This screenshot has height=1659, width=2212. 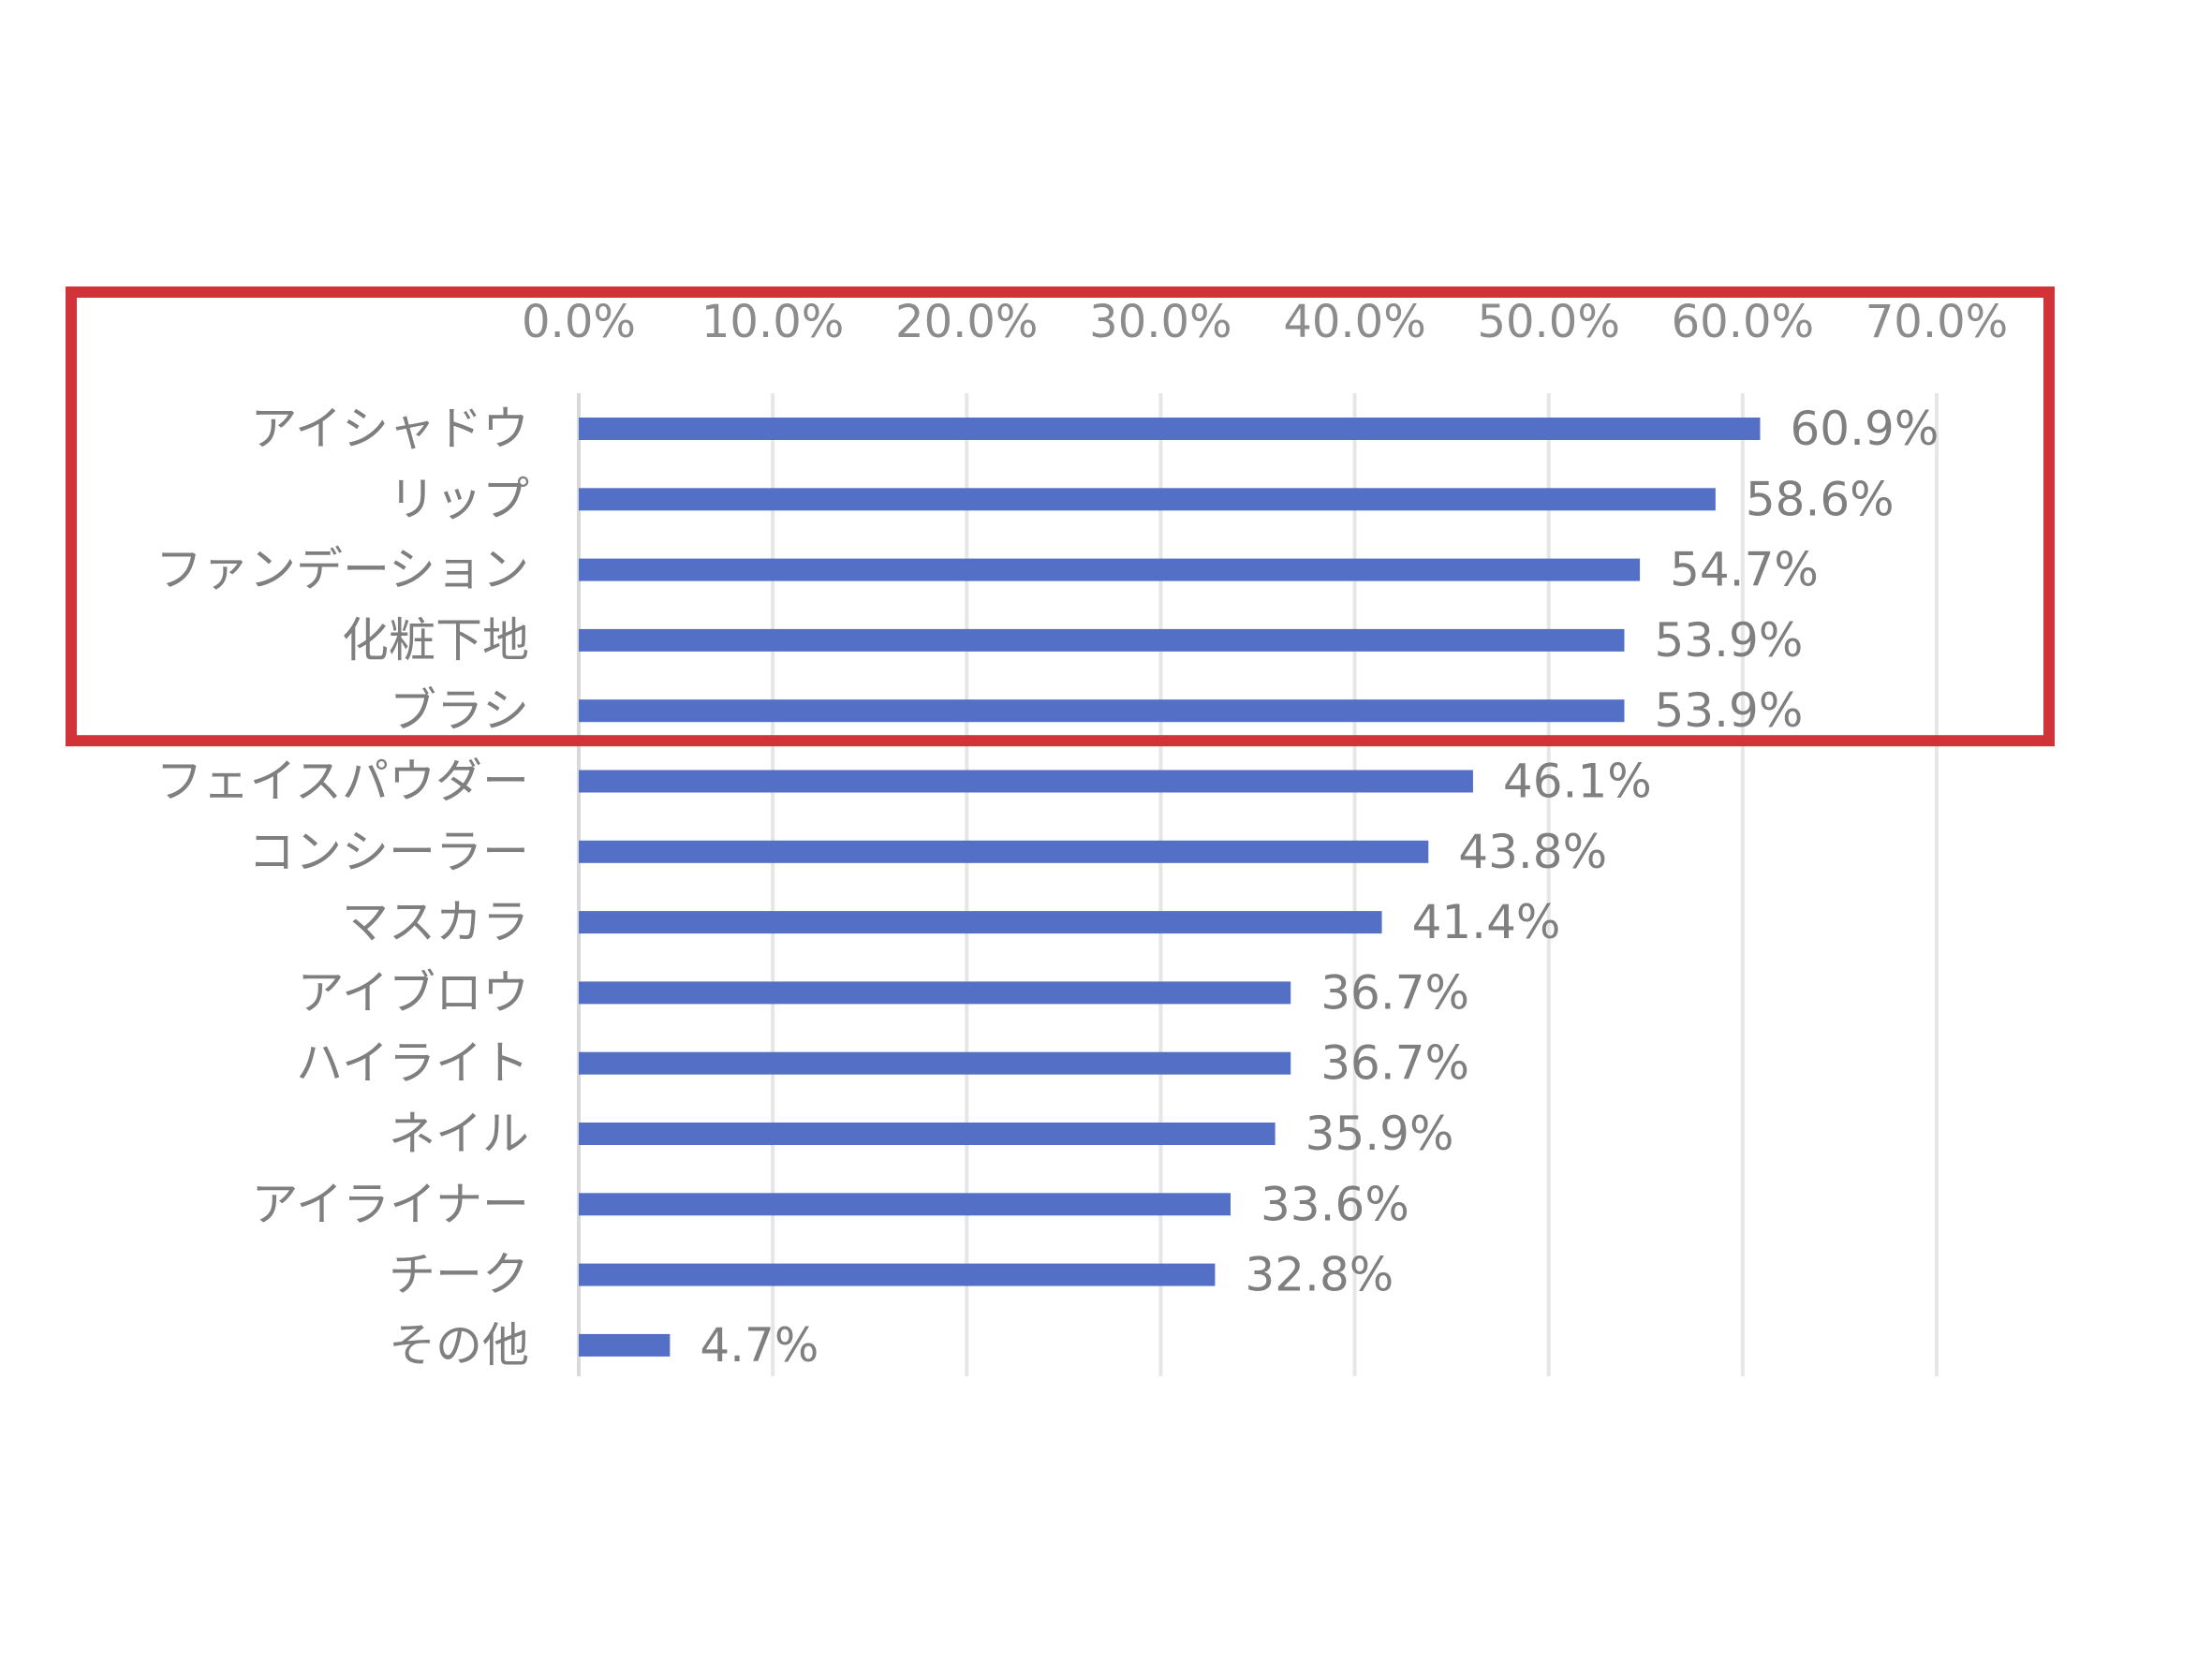 I want to click on data-label: 4.7%, so click(x=759, y=1345).